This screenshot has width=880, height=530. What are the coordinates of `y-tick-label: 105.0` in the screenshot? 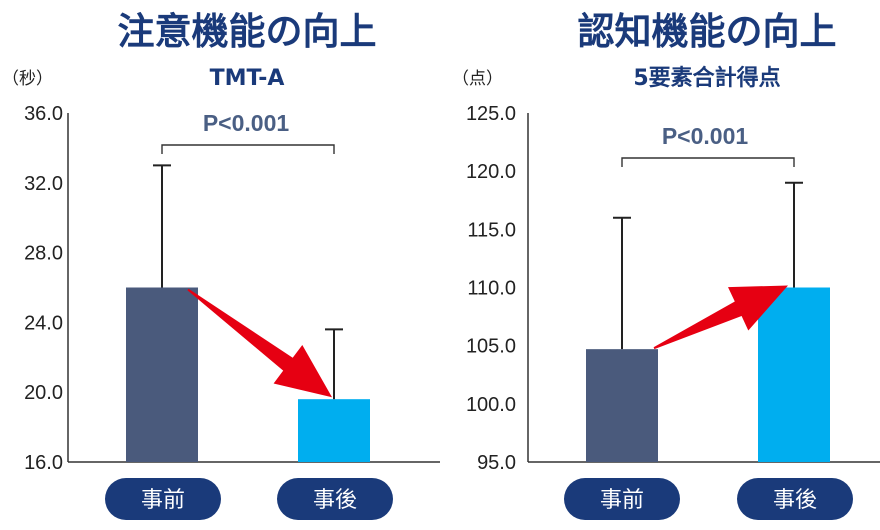 It's located at (491, 347).